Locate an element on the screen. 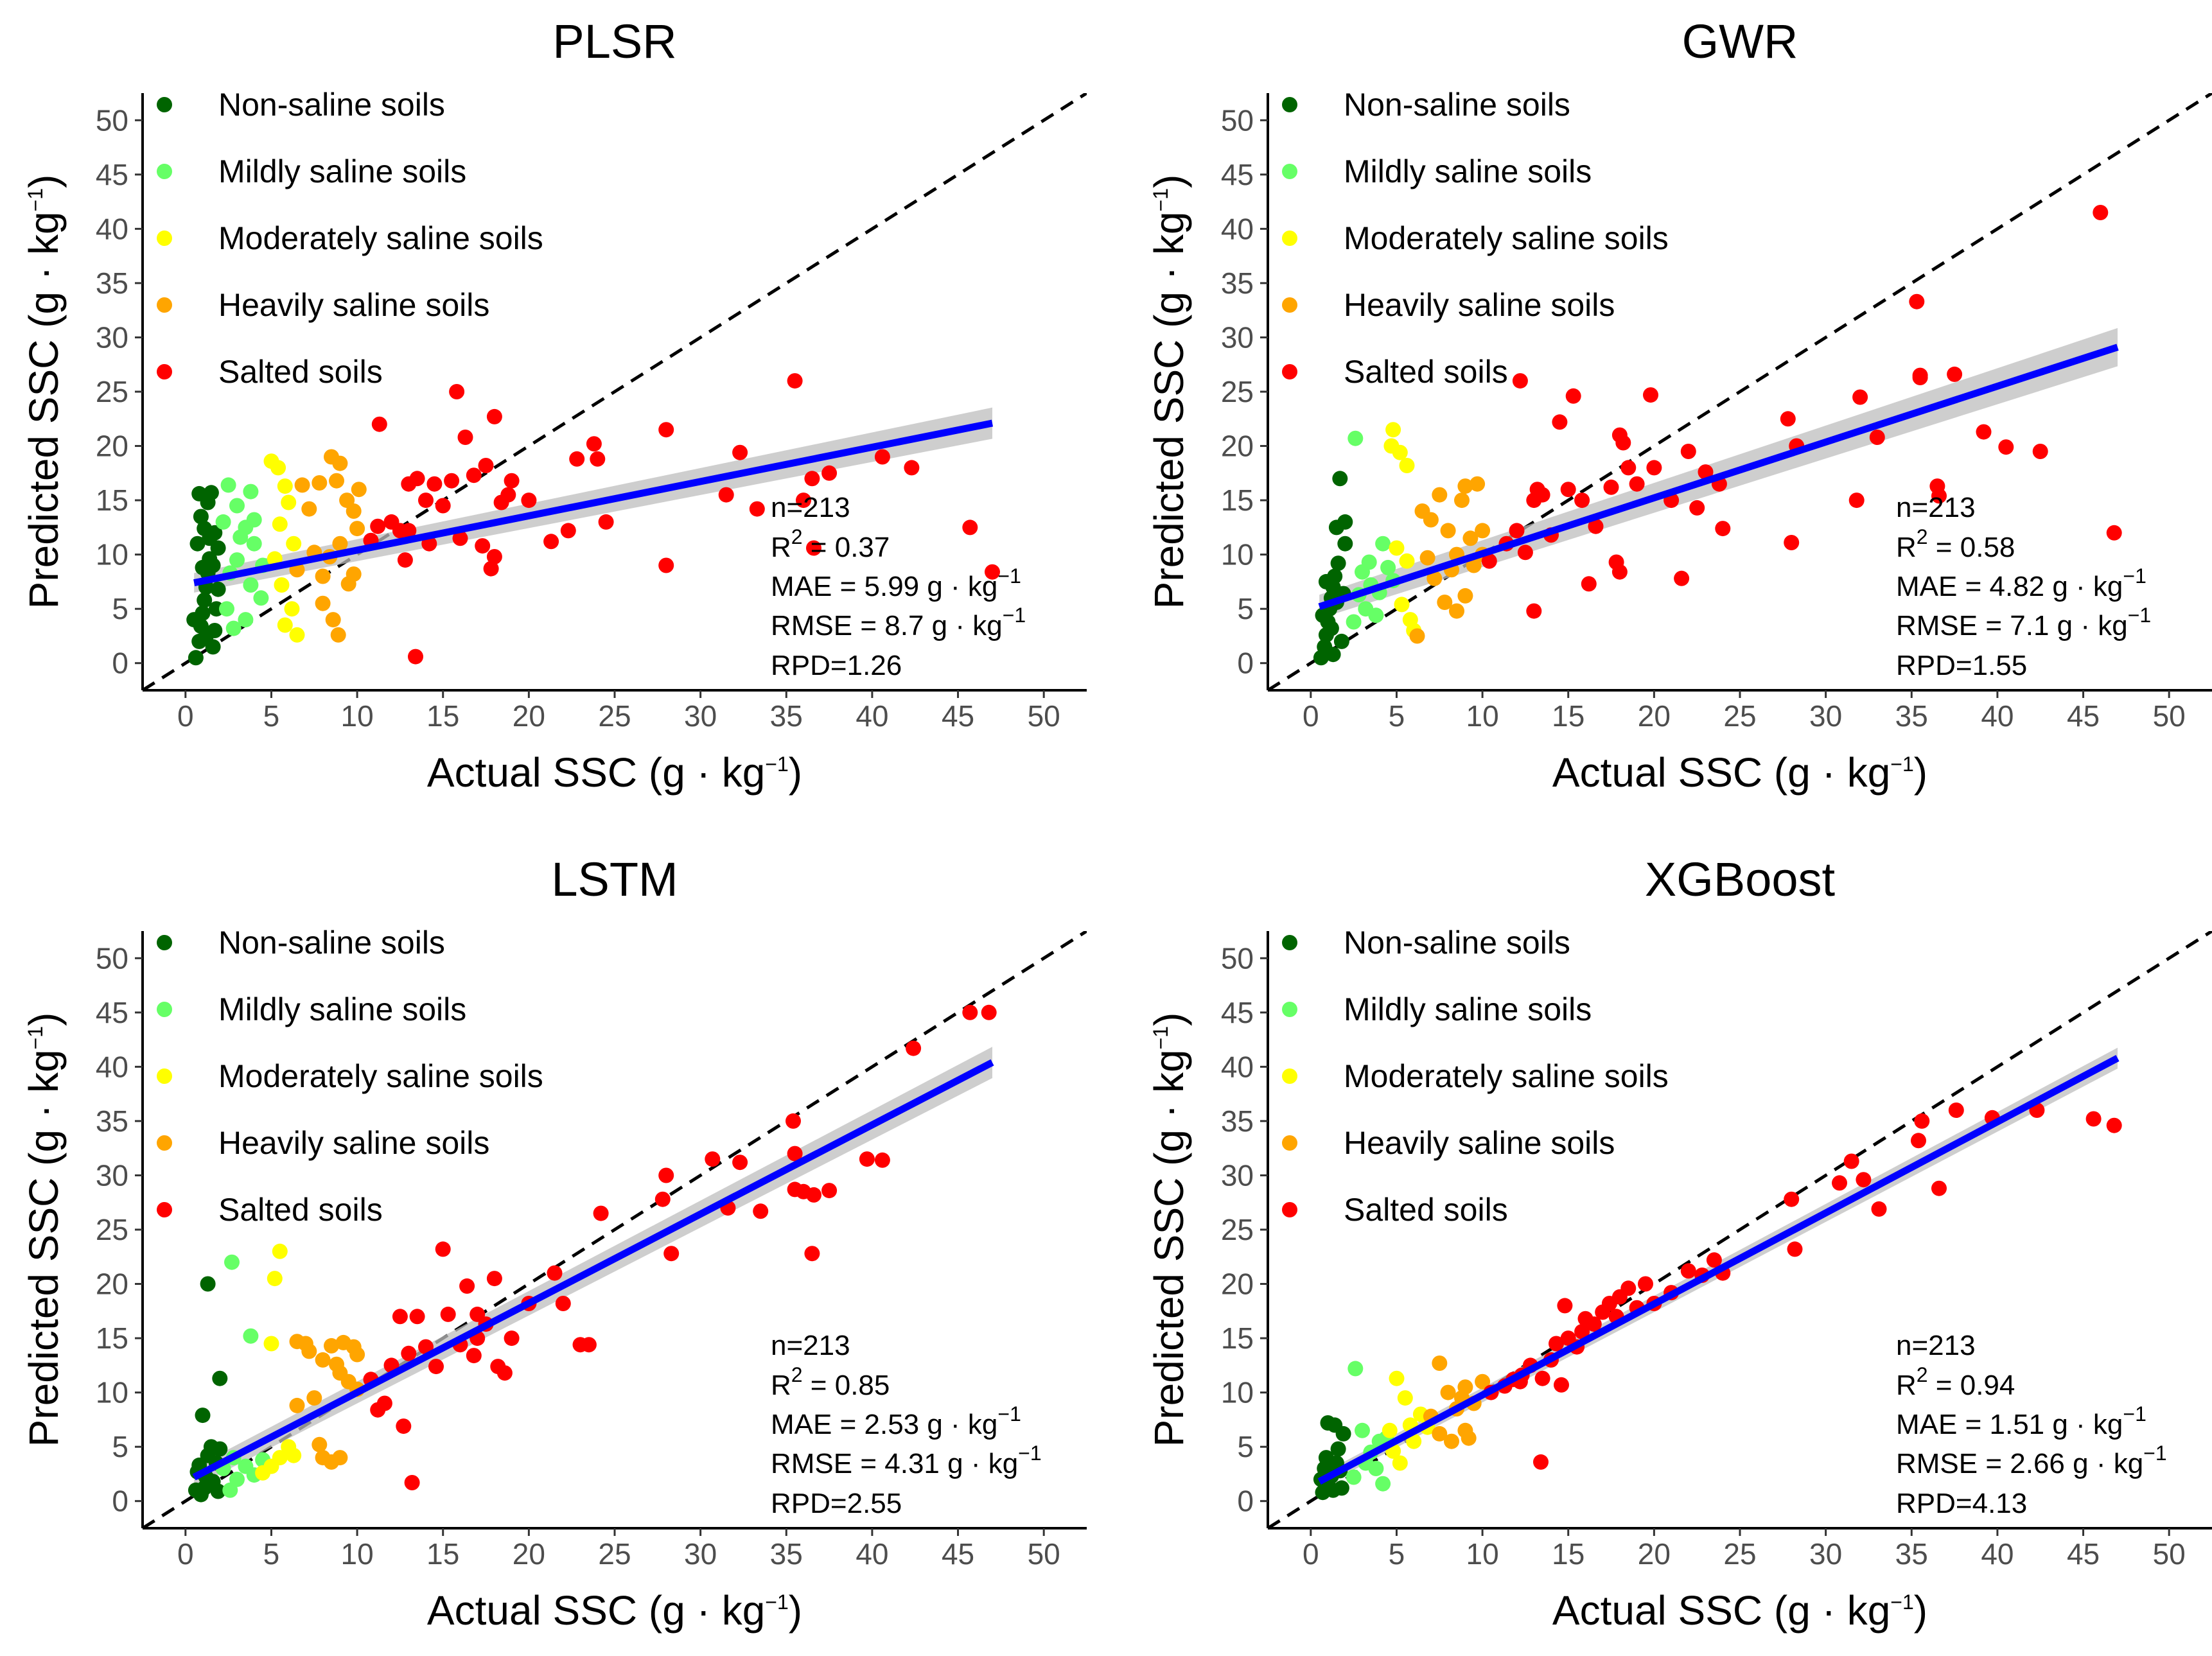 The image size is (2212, 1656). panel-title: PLSR is located at coordinates (614, 41).